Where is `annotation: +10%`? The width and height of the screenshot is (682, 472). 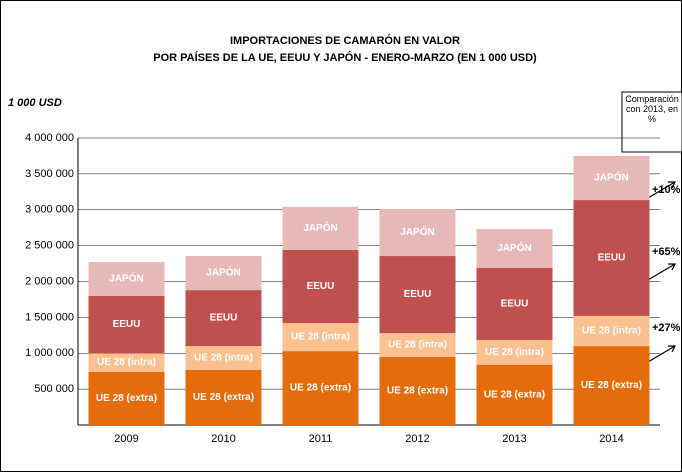 annotation: +10% is located at coordinates (666, 190).